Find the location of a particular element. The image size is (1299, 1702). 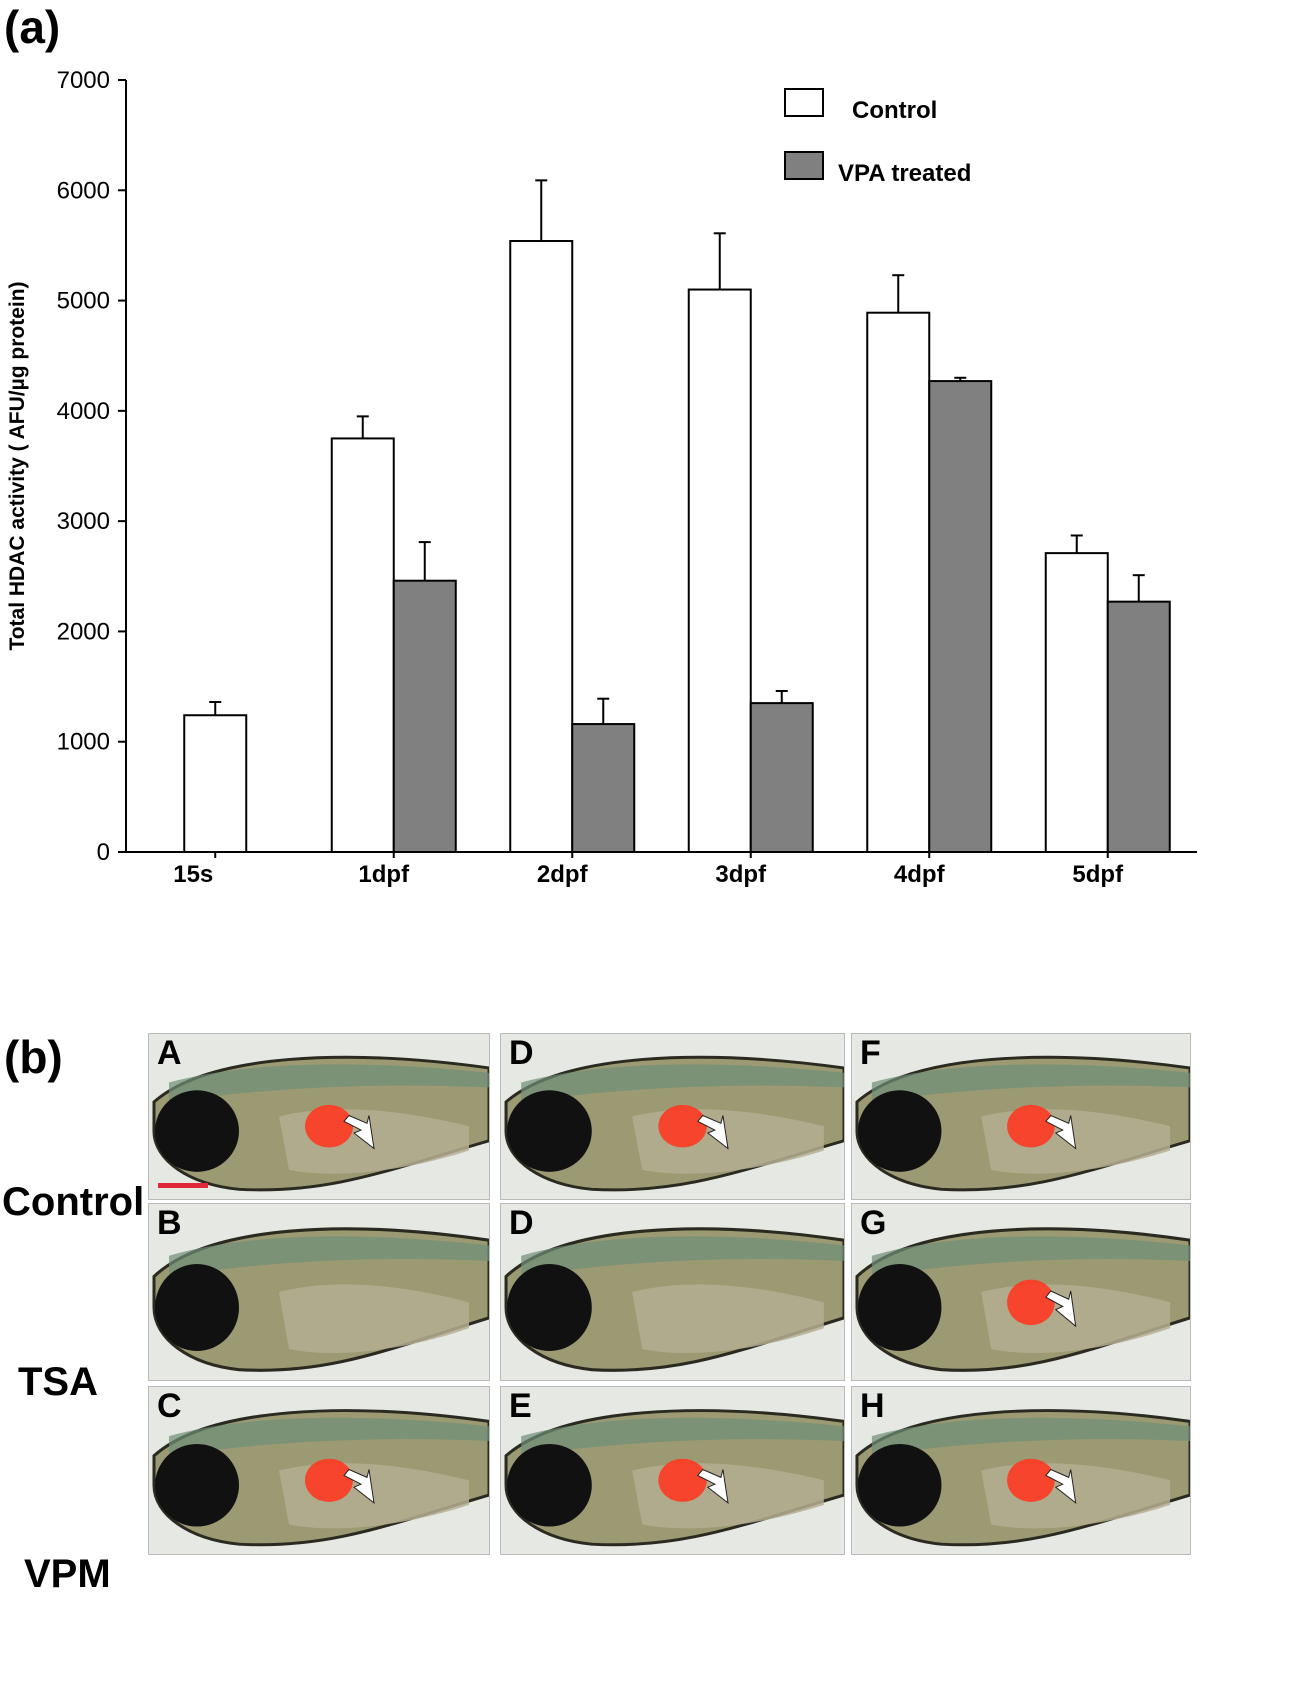

legend-swatch-control is located at coordinates (804, 102).